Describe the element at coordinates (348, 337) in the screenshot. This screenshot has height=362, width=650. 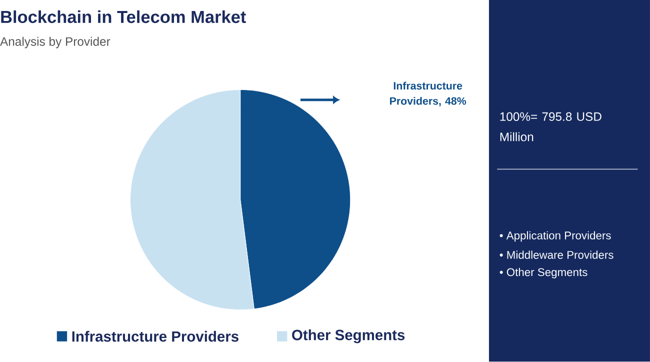
I see `legend-label: Other Segments` at that location.